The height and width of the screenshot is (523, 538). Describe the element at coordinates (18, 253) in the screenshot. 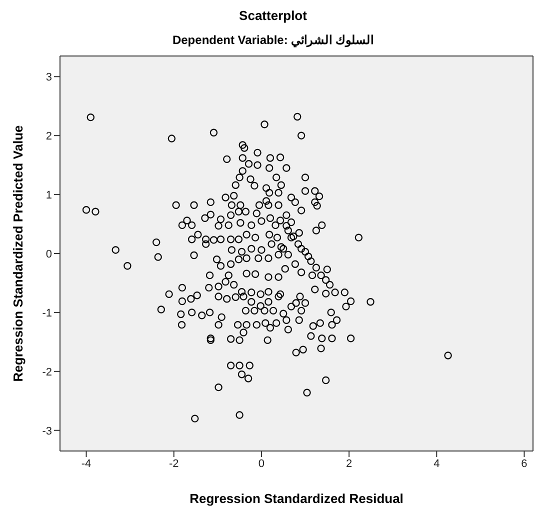

I see `y-axis-title: Regression Standardized Predicted Value` at that location.